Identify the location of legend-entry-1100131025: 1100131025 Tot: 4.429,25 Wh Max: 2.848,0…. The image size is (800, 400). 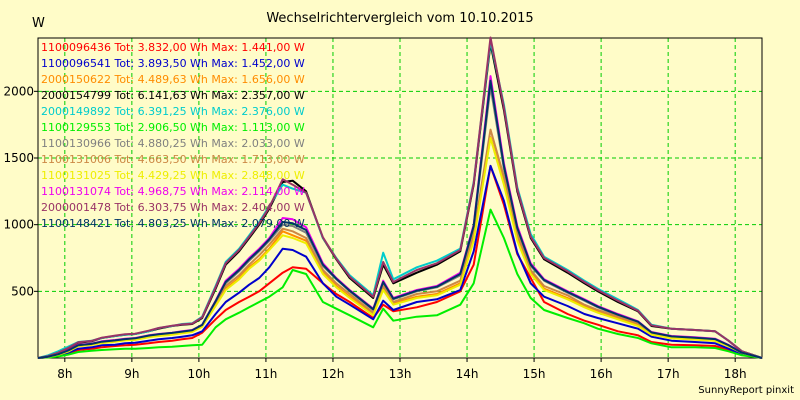
(173, 175).